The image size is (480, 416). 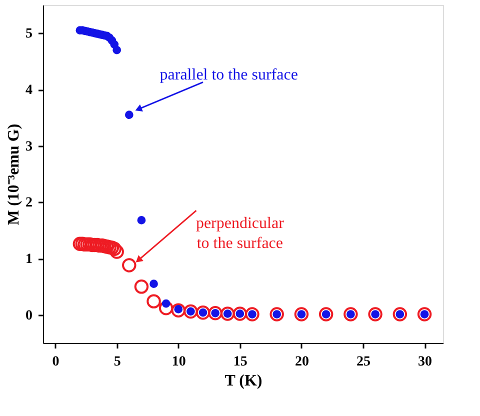 I want to click on y-tick-label: 3, so click(x=29, y=146).